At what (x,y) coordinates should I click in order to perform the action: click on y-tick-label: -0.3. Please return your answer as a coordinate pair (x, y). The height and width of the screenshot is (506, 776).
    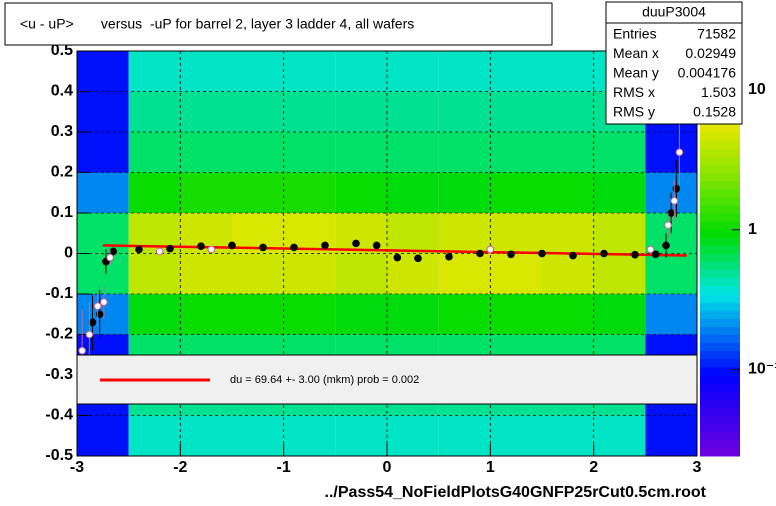
    Looking at the image, I should click on (59, 374).